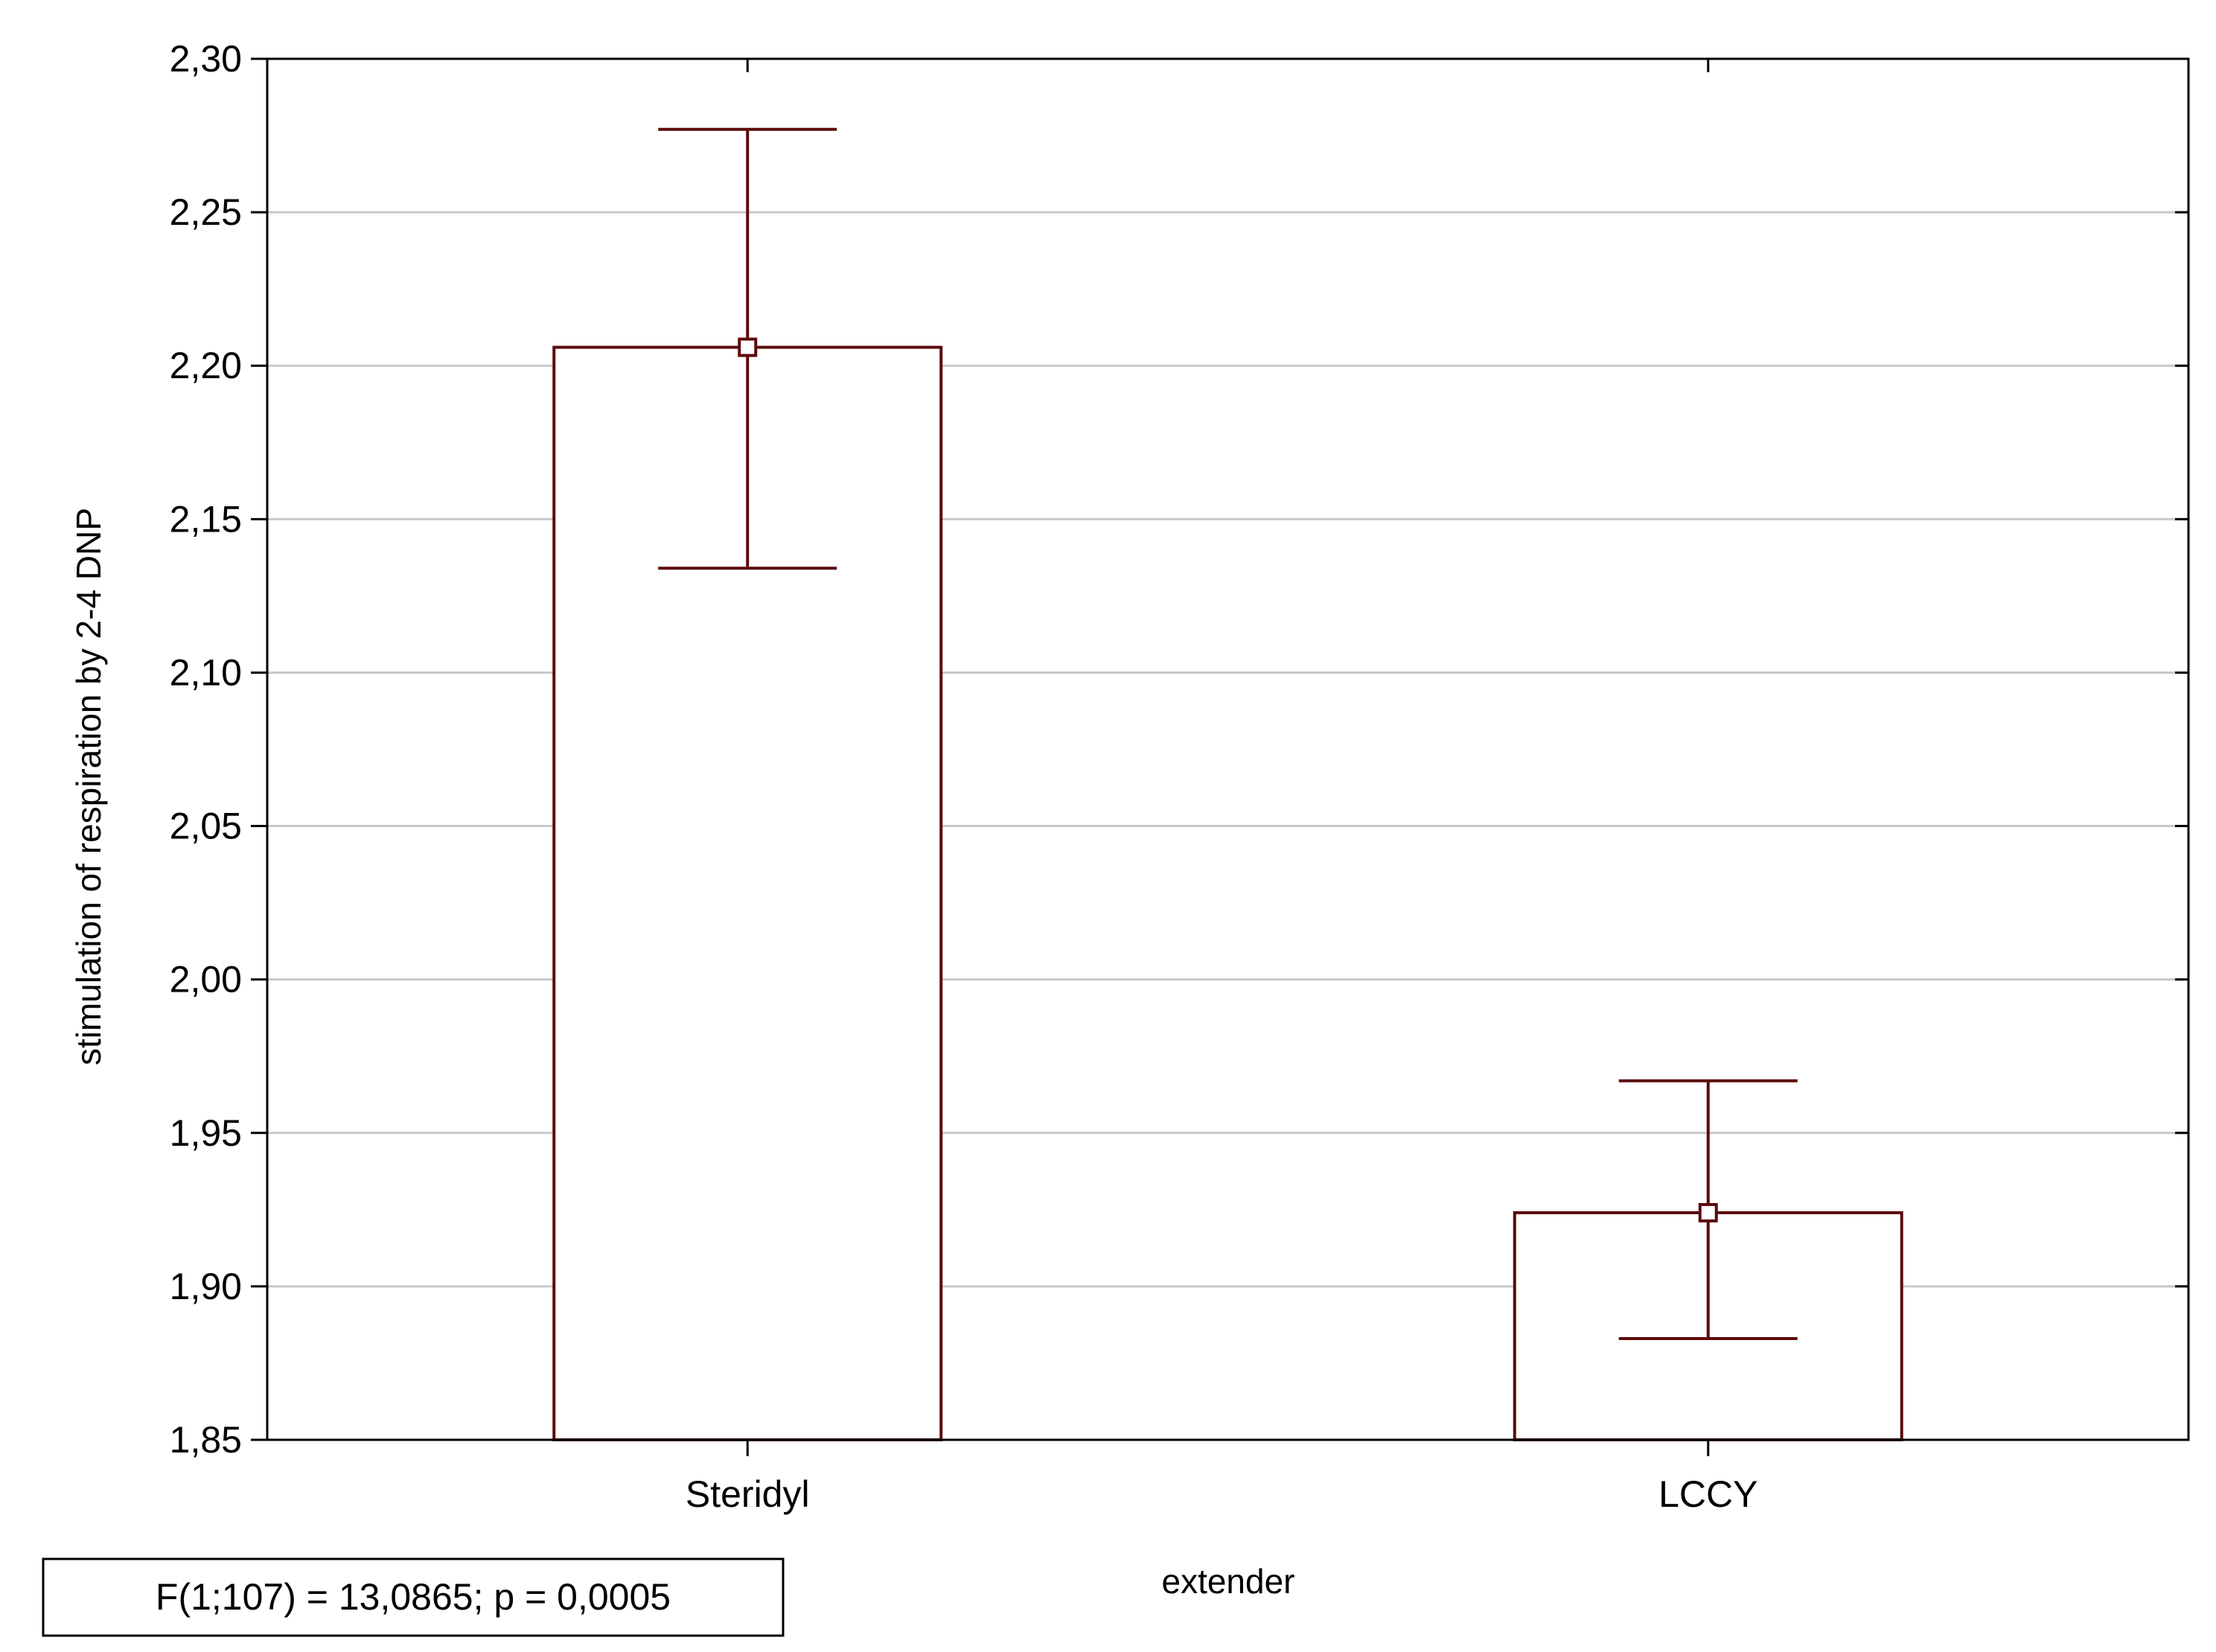 Image resolution: width=2216 pixels, height=1652 pixels. I want to click on category-label: LCCY, so click(1707, 1494).